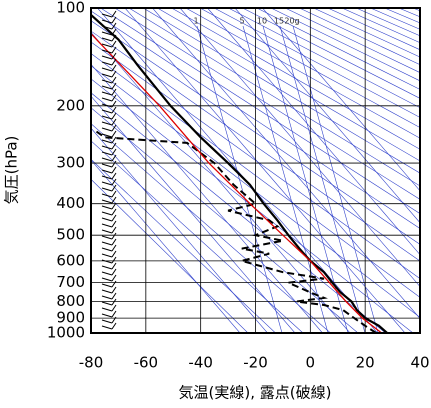 The width and height of the screenshot is (431, 408). Describe the element at coordinates (255, 363) in the screenshot. I see `x-tick-label: -20` at that location.